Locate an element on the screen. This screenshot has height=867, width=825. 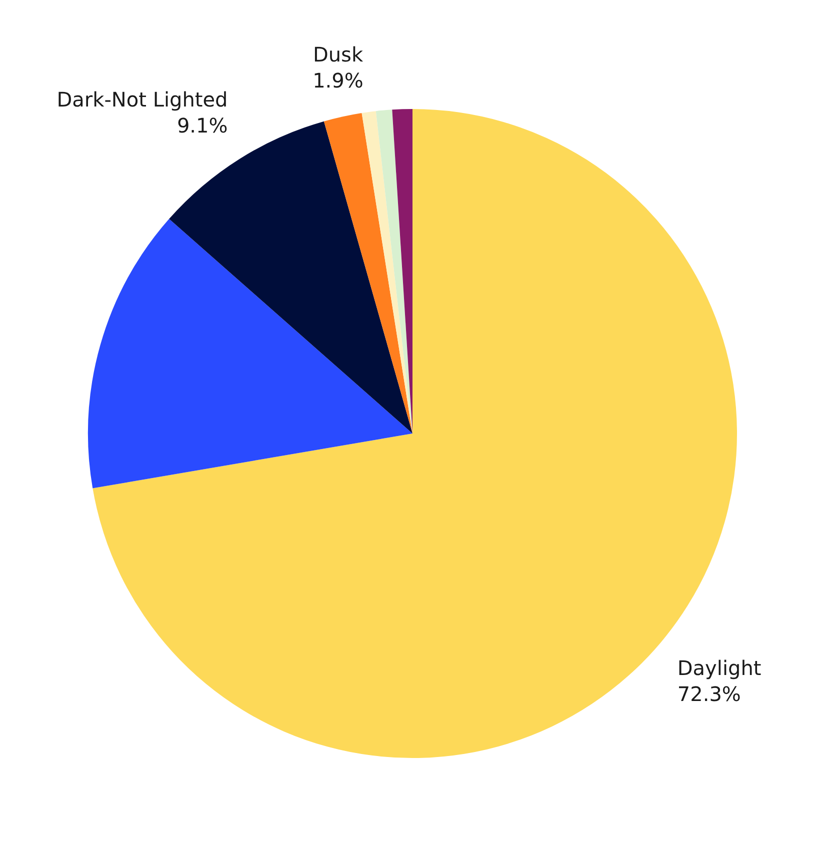
slice-label: Dark-Not Lighted is located at coordinates (142, 100).